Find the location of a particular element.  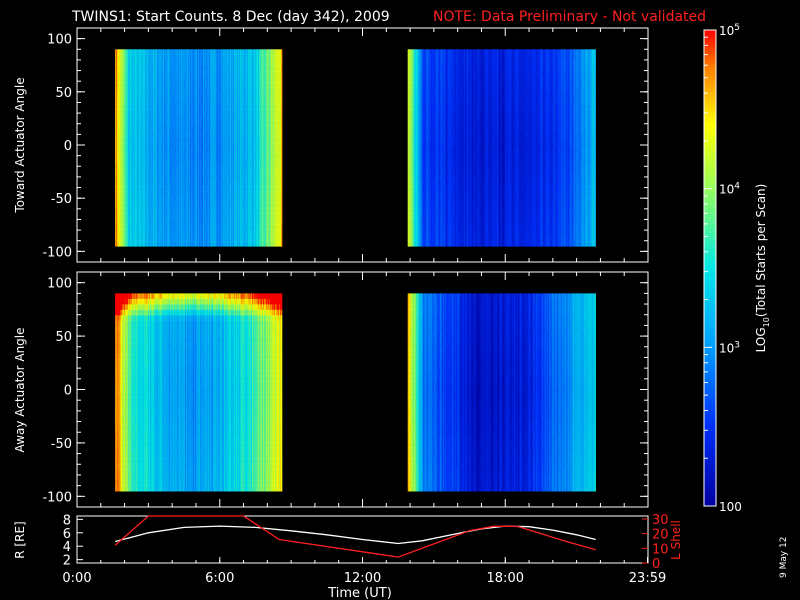

heatmap-block is located at coordinates (198, 147).